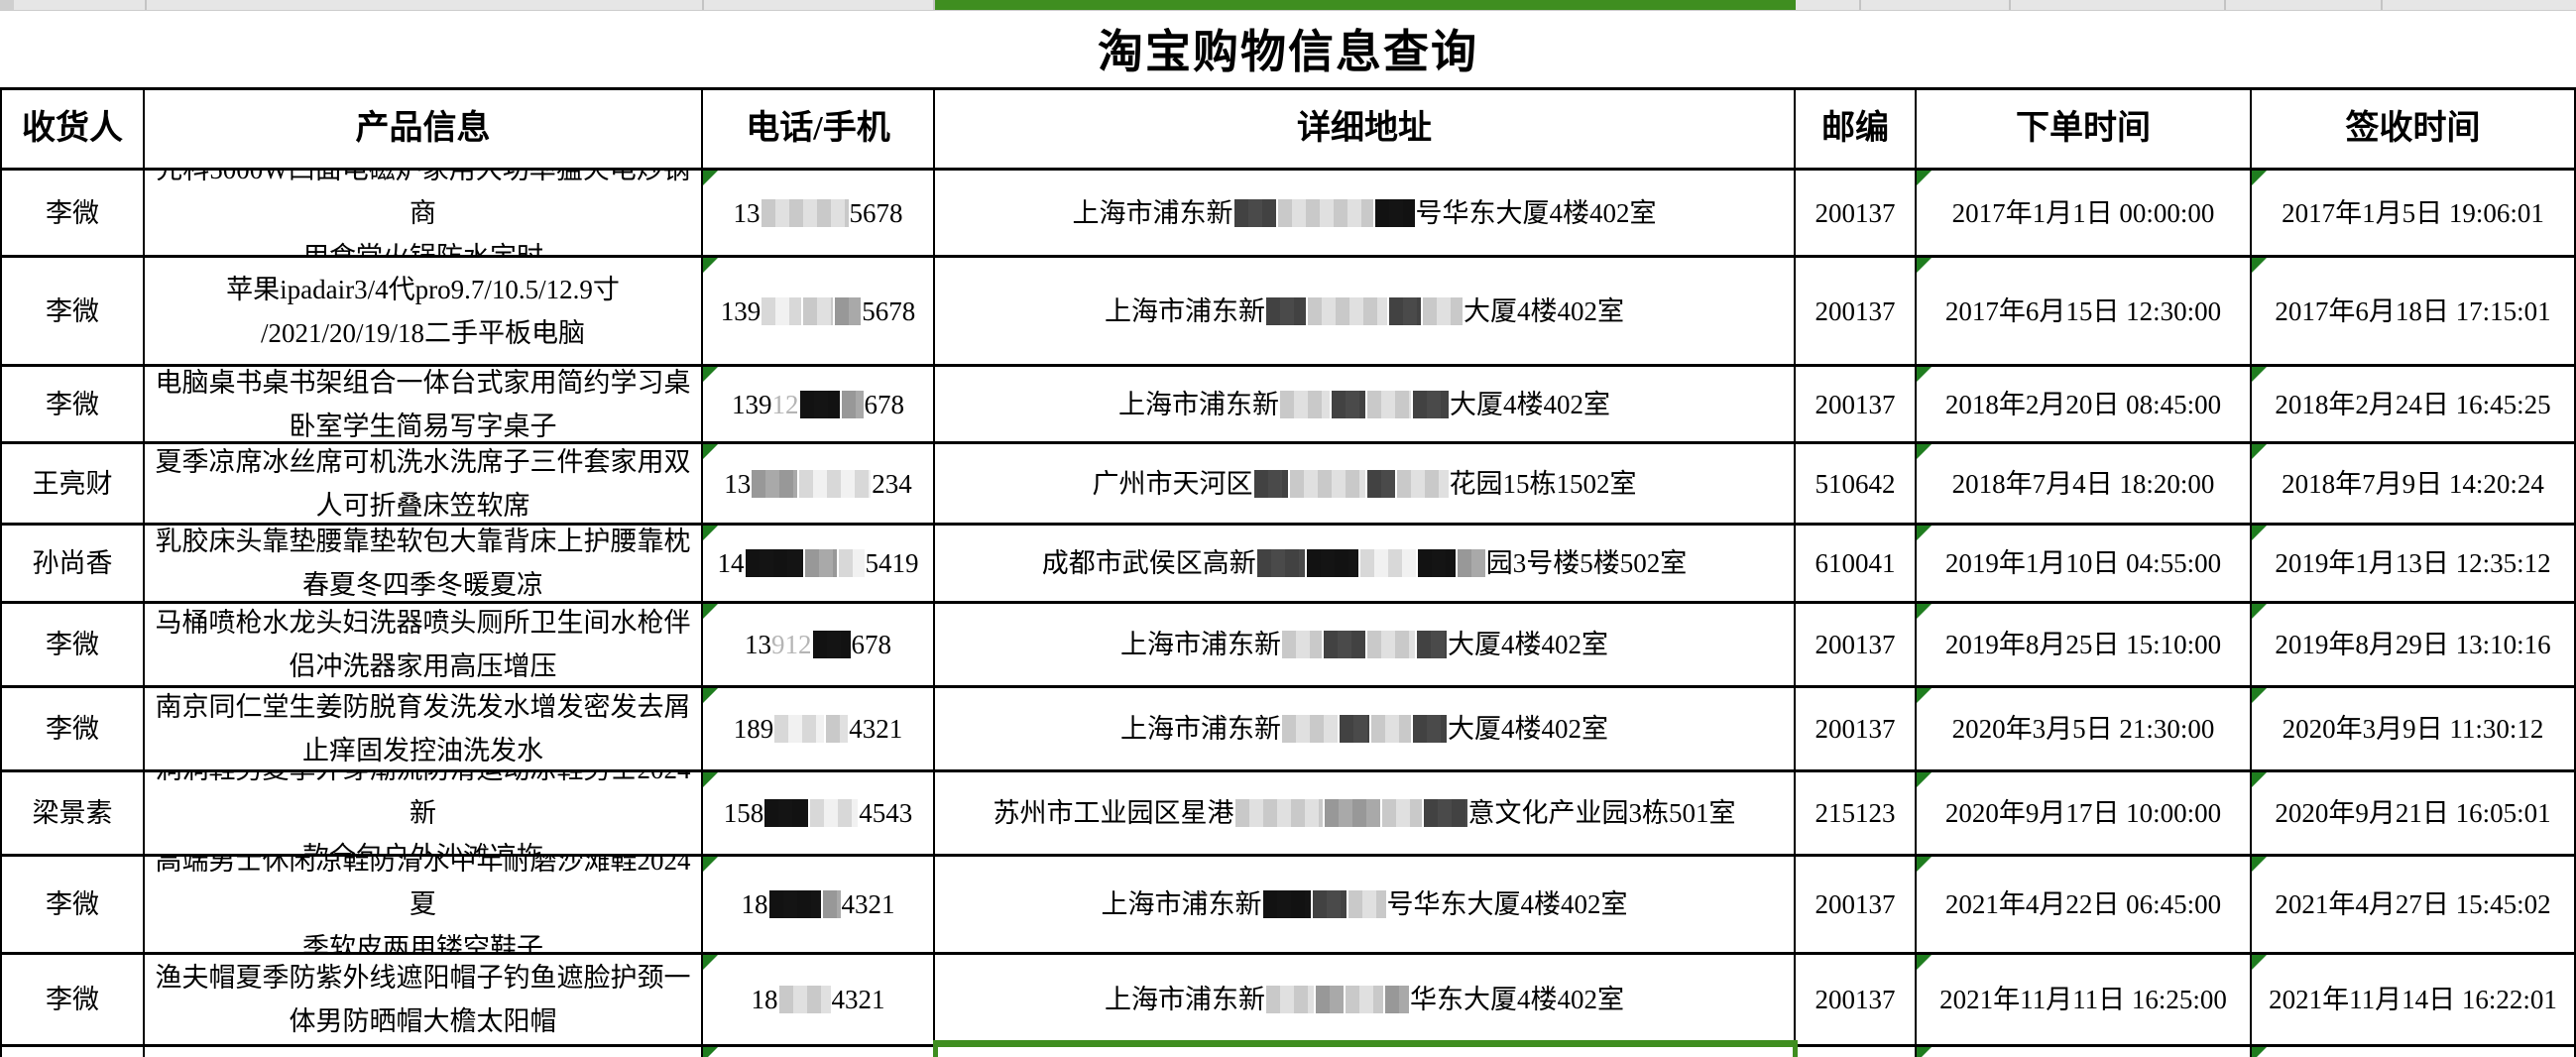 This screenshot has width=2576, height=1057. I want to click on cell-product: 马桶喷枪水龙头妇洗器喷头厕所卫生间水枪伴 侣冲洗器家用高压增压, so click(424, 646).